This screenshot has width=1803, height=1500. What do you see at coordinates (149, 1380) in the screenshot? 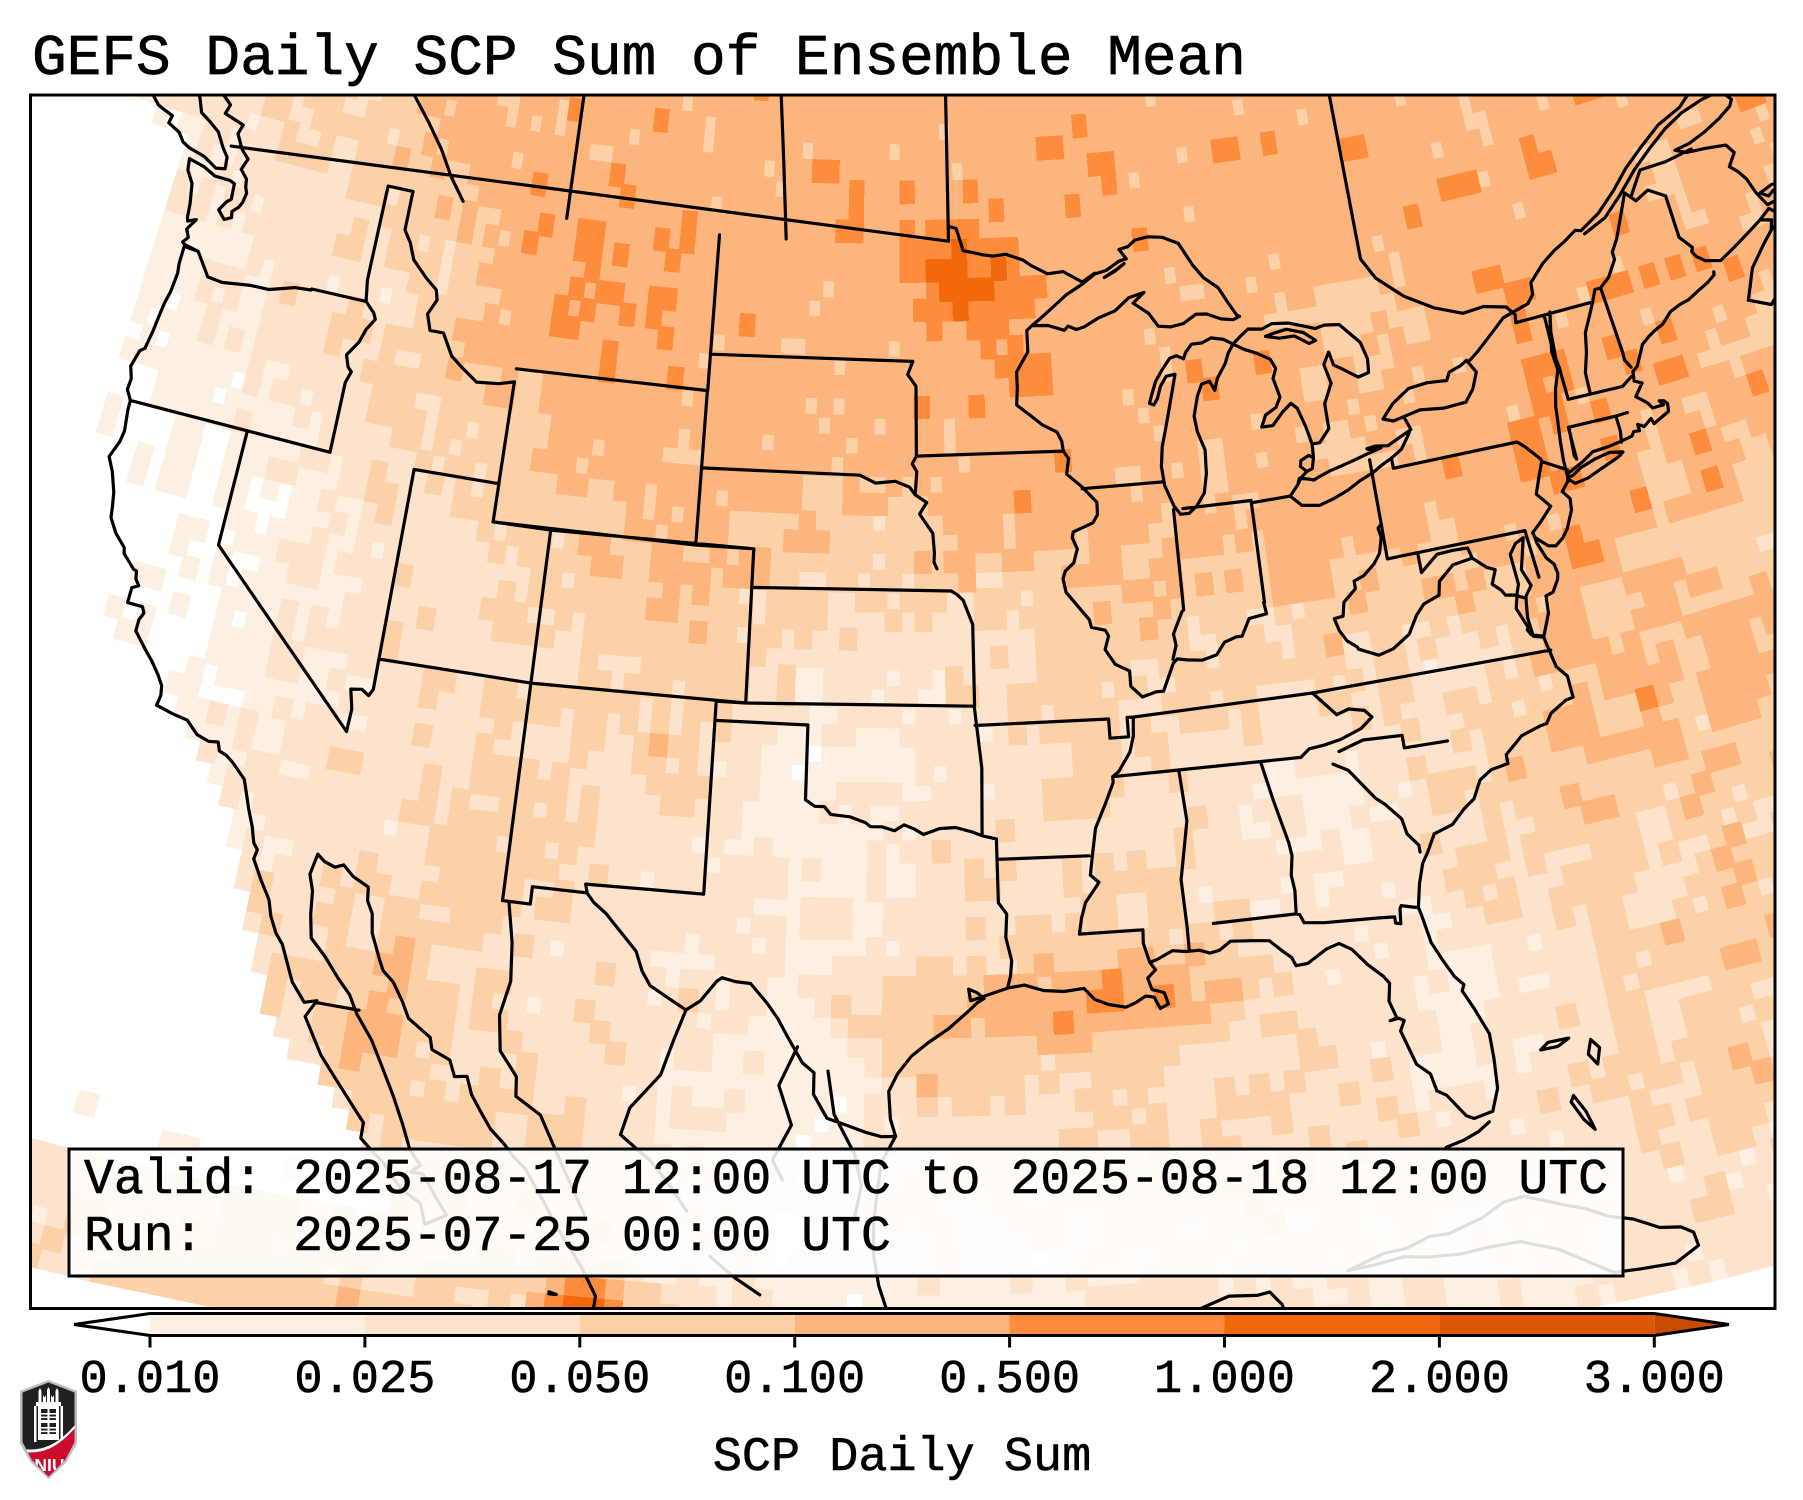
I see `svg-text: 0.010` at bounding box center [149, 1380].